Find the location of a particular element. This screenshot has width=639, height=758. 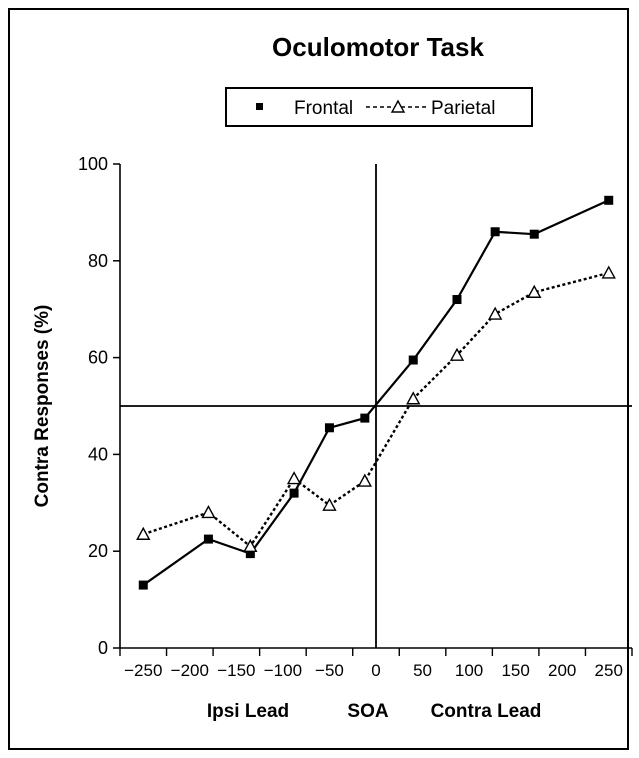

x-tick-label: −50 is located at coordinates (329, 670).